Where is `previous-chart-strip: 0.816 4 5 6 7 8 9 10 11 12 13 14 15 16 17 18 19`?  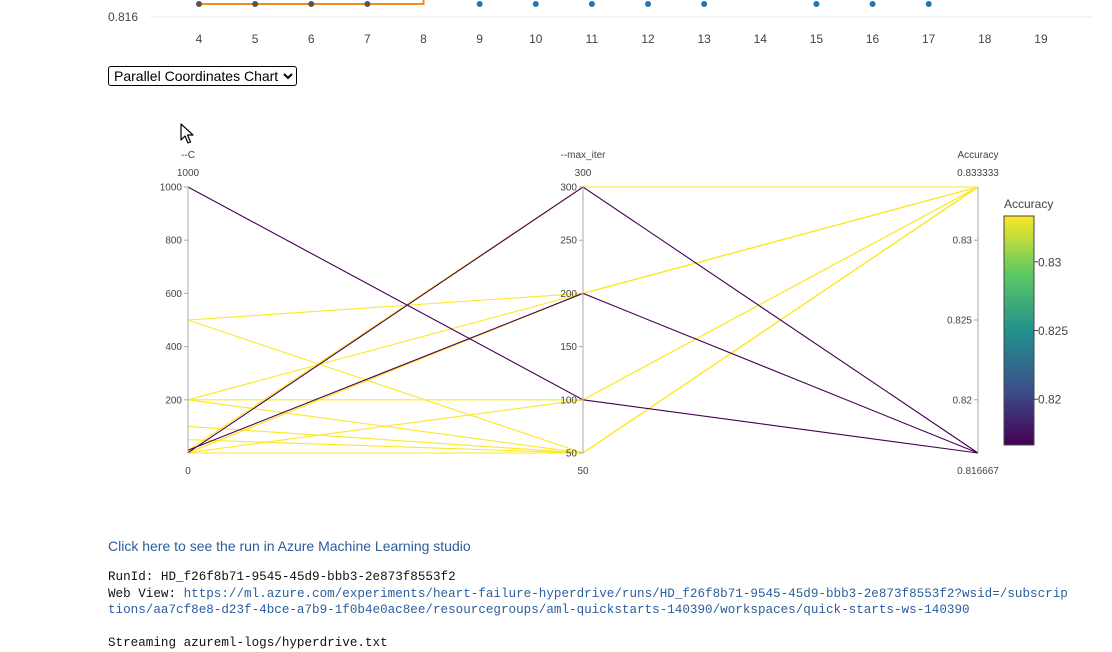
previous-chart-strip: 0.816 4 5 6 7 8 9 10 11 12 13 14 15 16 17 18 19 is located at coordinates (600, 23).